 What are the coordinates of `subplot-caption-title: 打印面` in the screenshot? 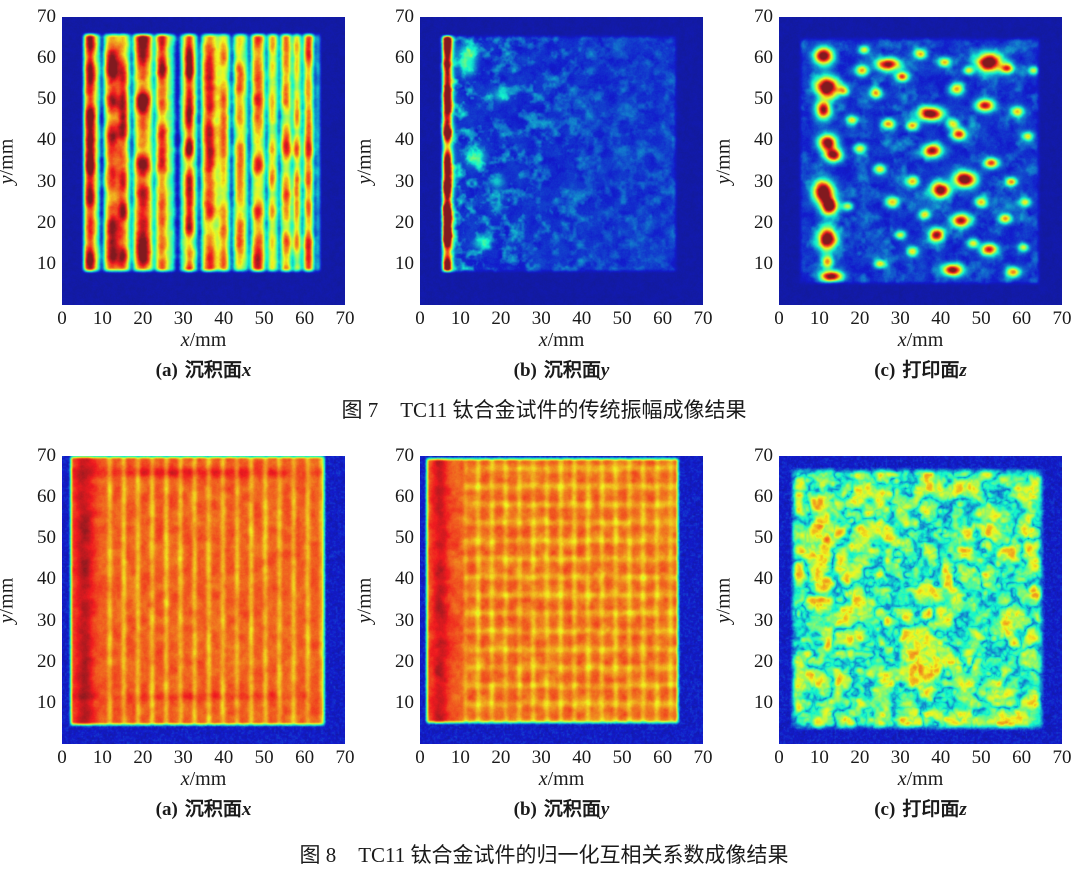 It's located at (931, 370).